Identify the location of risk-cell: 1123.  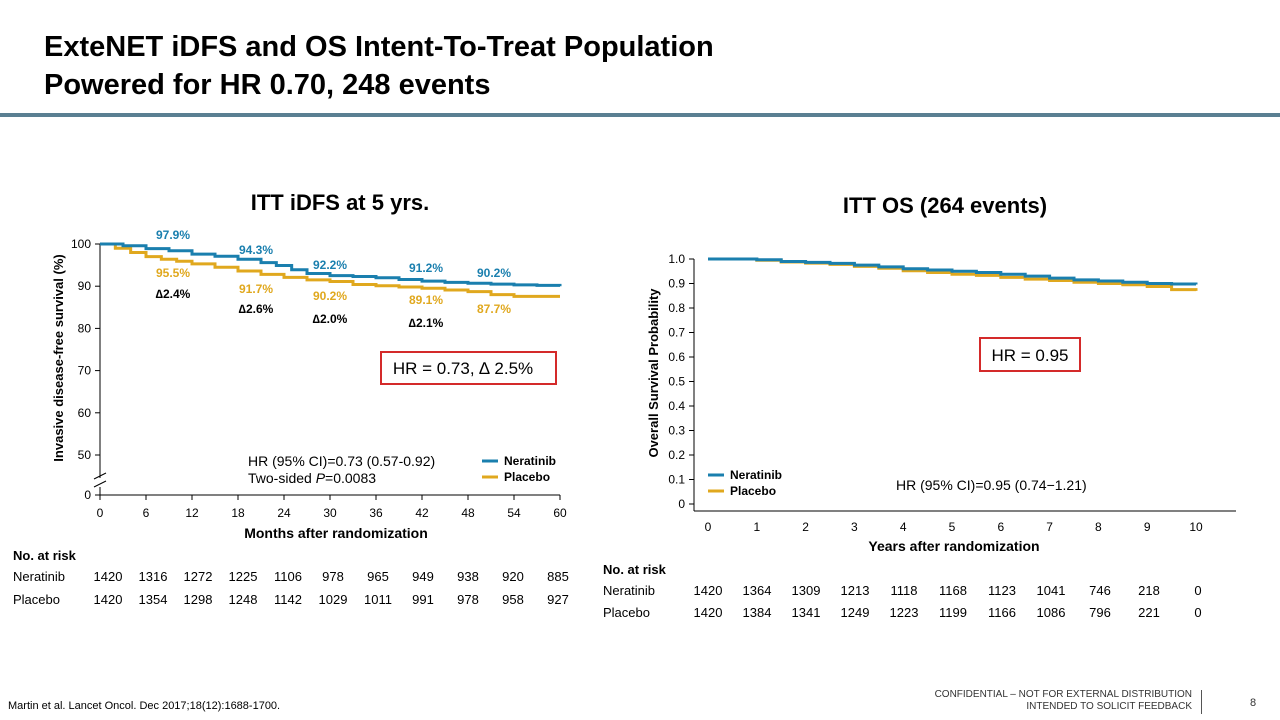
(1002, 590).